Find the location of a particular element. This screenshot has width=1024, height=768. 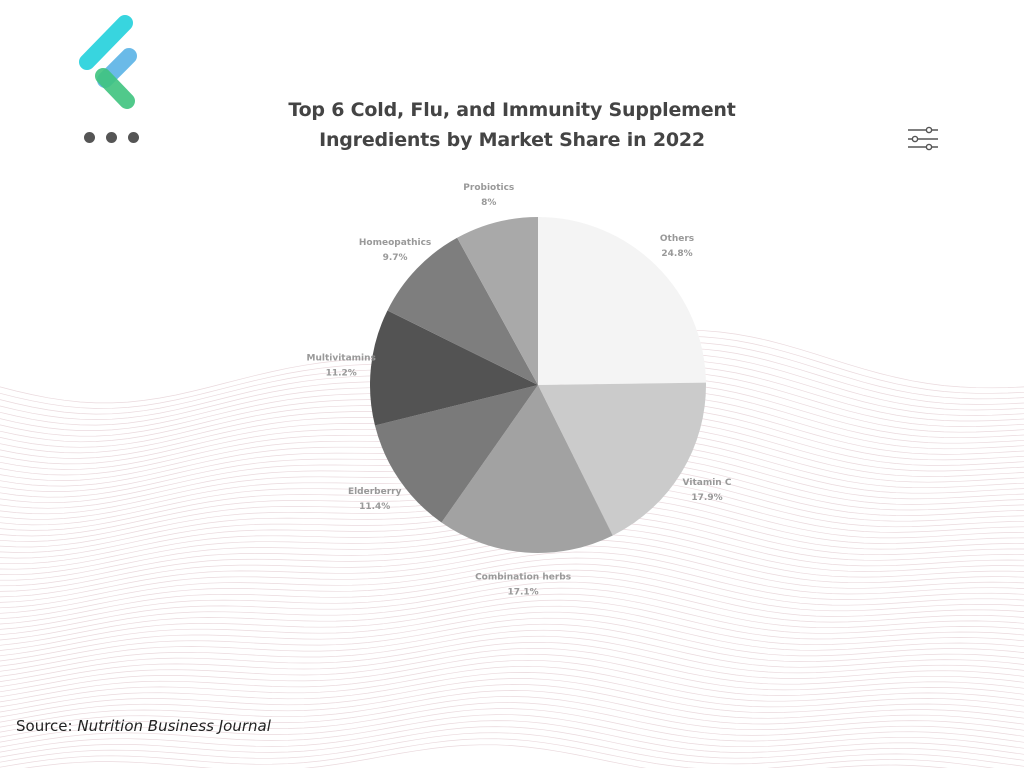

slice-value-label: 17.9% is located at coordinates (706, 498).